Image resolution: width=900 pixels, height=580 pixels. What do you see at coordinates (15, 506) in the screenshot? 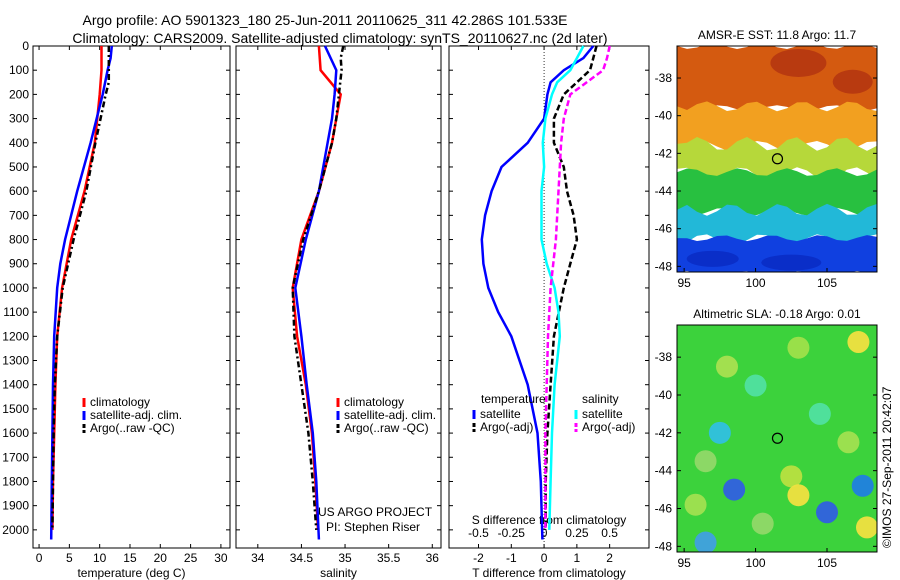
I see `depth-tick-label: 1900` at bounding box center [15, 506].